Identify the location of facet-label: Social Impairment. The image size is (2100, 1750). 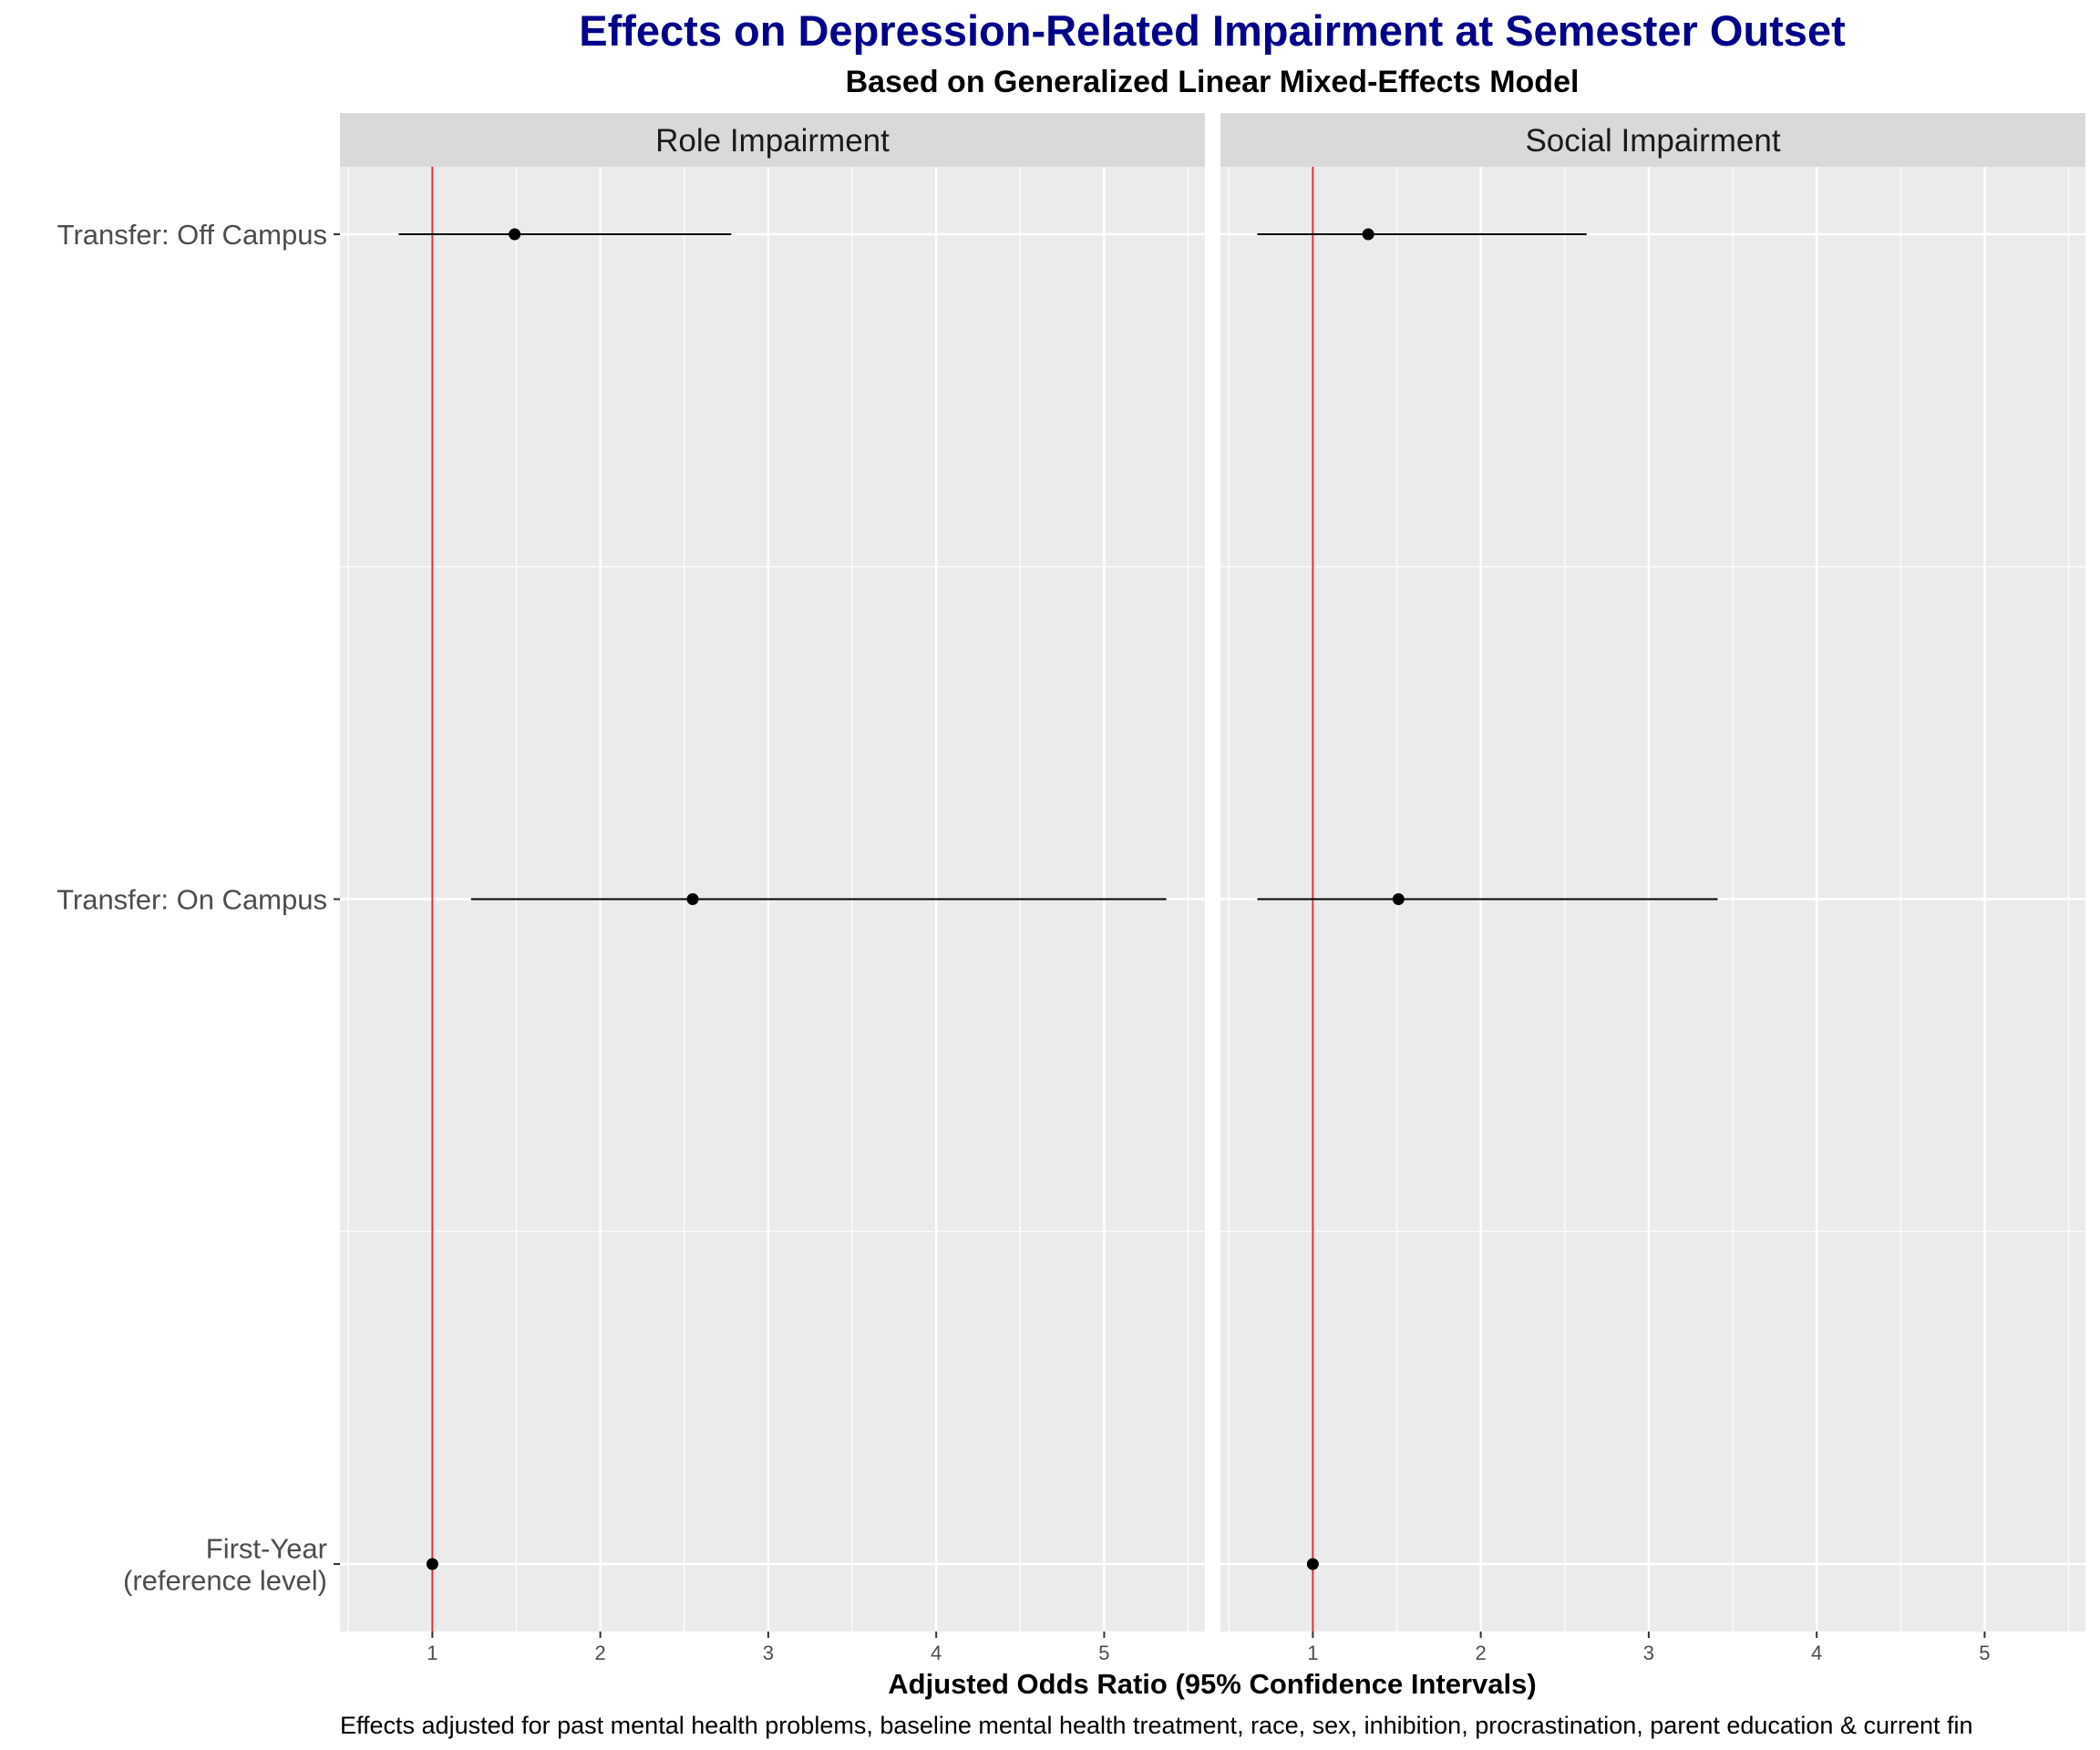
(1652, 141).